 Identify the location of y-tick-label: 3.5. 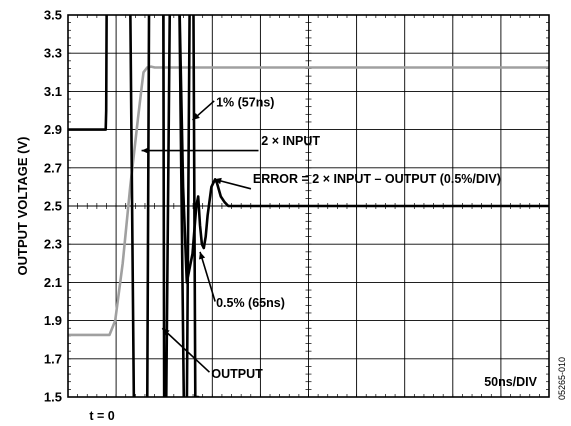
(53, 15).